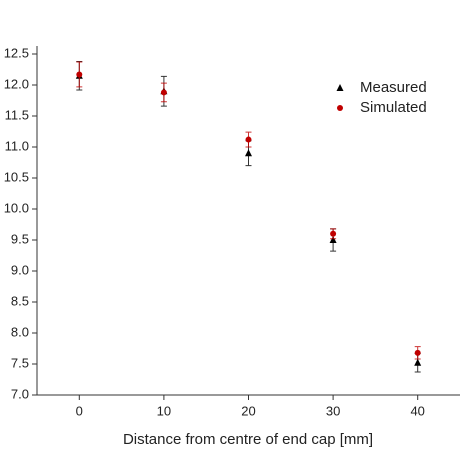  Describe the element at coordinates (20, 238) in the screenshot. I see `y-tick-label: 9.5` at that location.